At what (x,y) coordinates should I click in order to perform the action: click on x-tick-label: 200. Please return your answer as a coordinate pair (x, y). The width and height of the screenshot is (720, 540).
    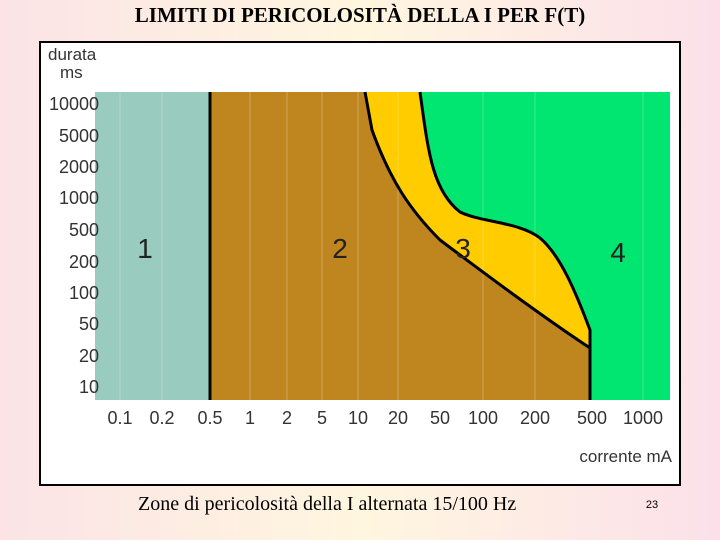
    Looking at the image, I should click on (535, 418).